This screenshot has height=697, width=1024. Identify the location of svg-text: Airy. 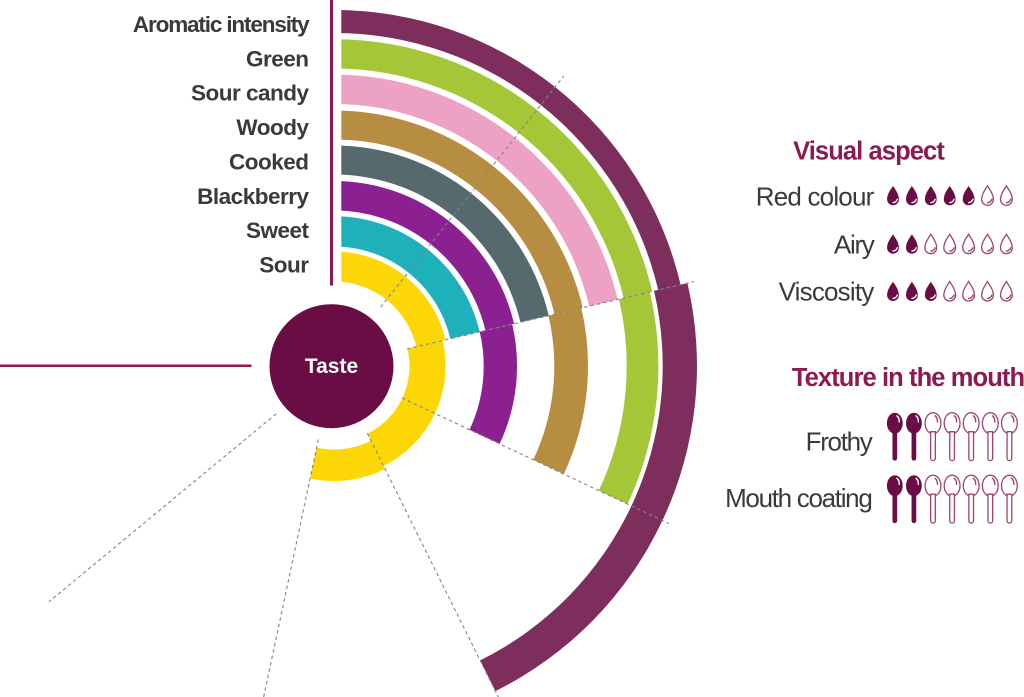
(854, 244).